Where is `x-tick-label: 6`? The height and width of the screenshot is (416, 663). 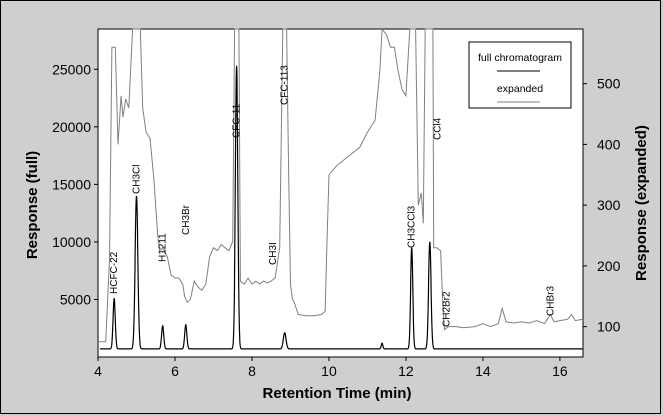
x-tick-label: 6 is located at coordinates (175, 371).